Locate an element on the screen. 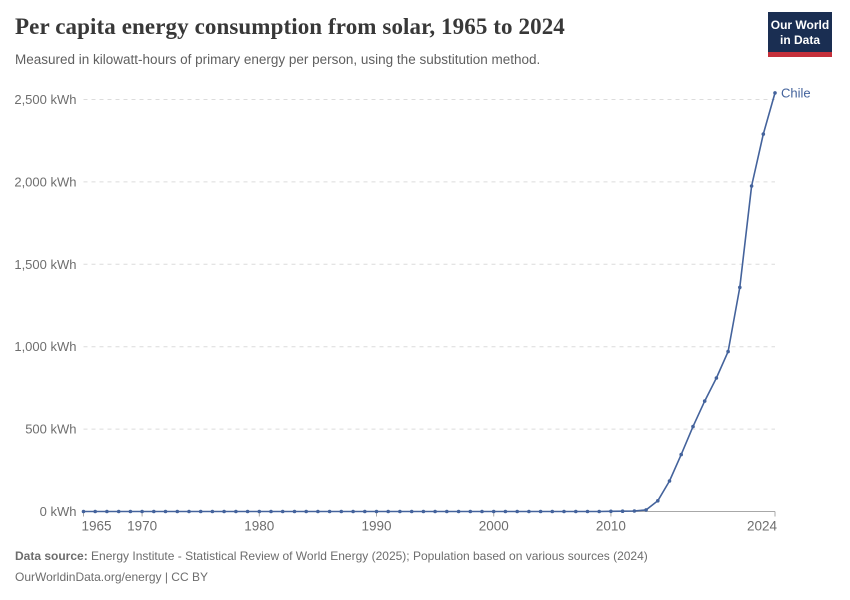  owid-logo-line2: in Data is located at coordinates (799, 39).